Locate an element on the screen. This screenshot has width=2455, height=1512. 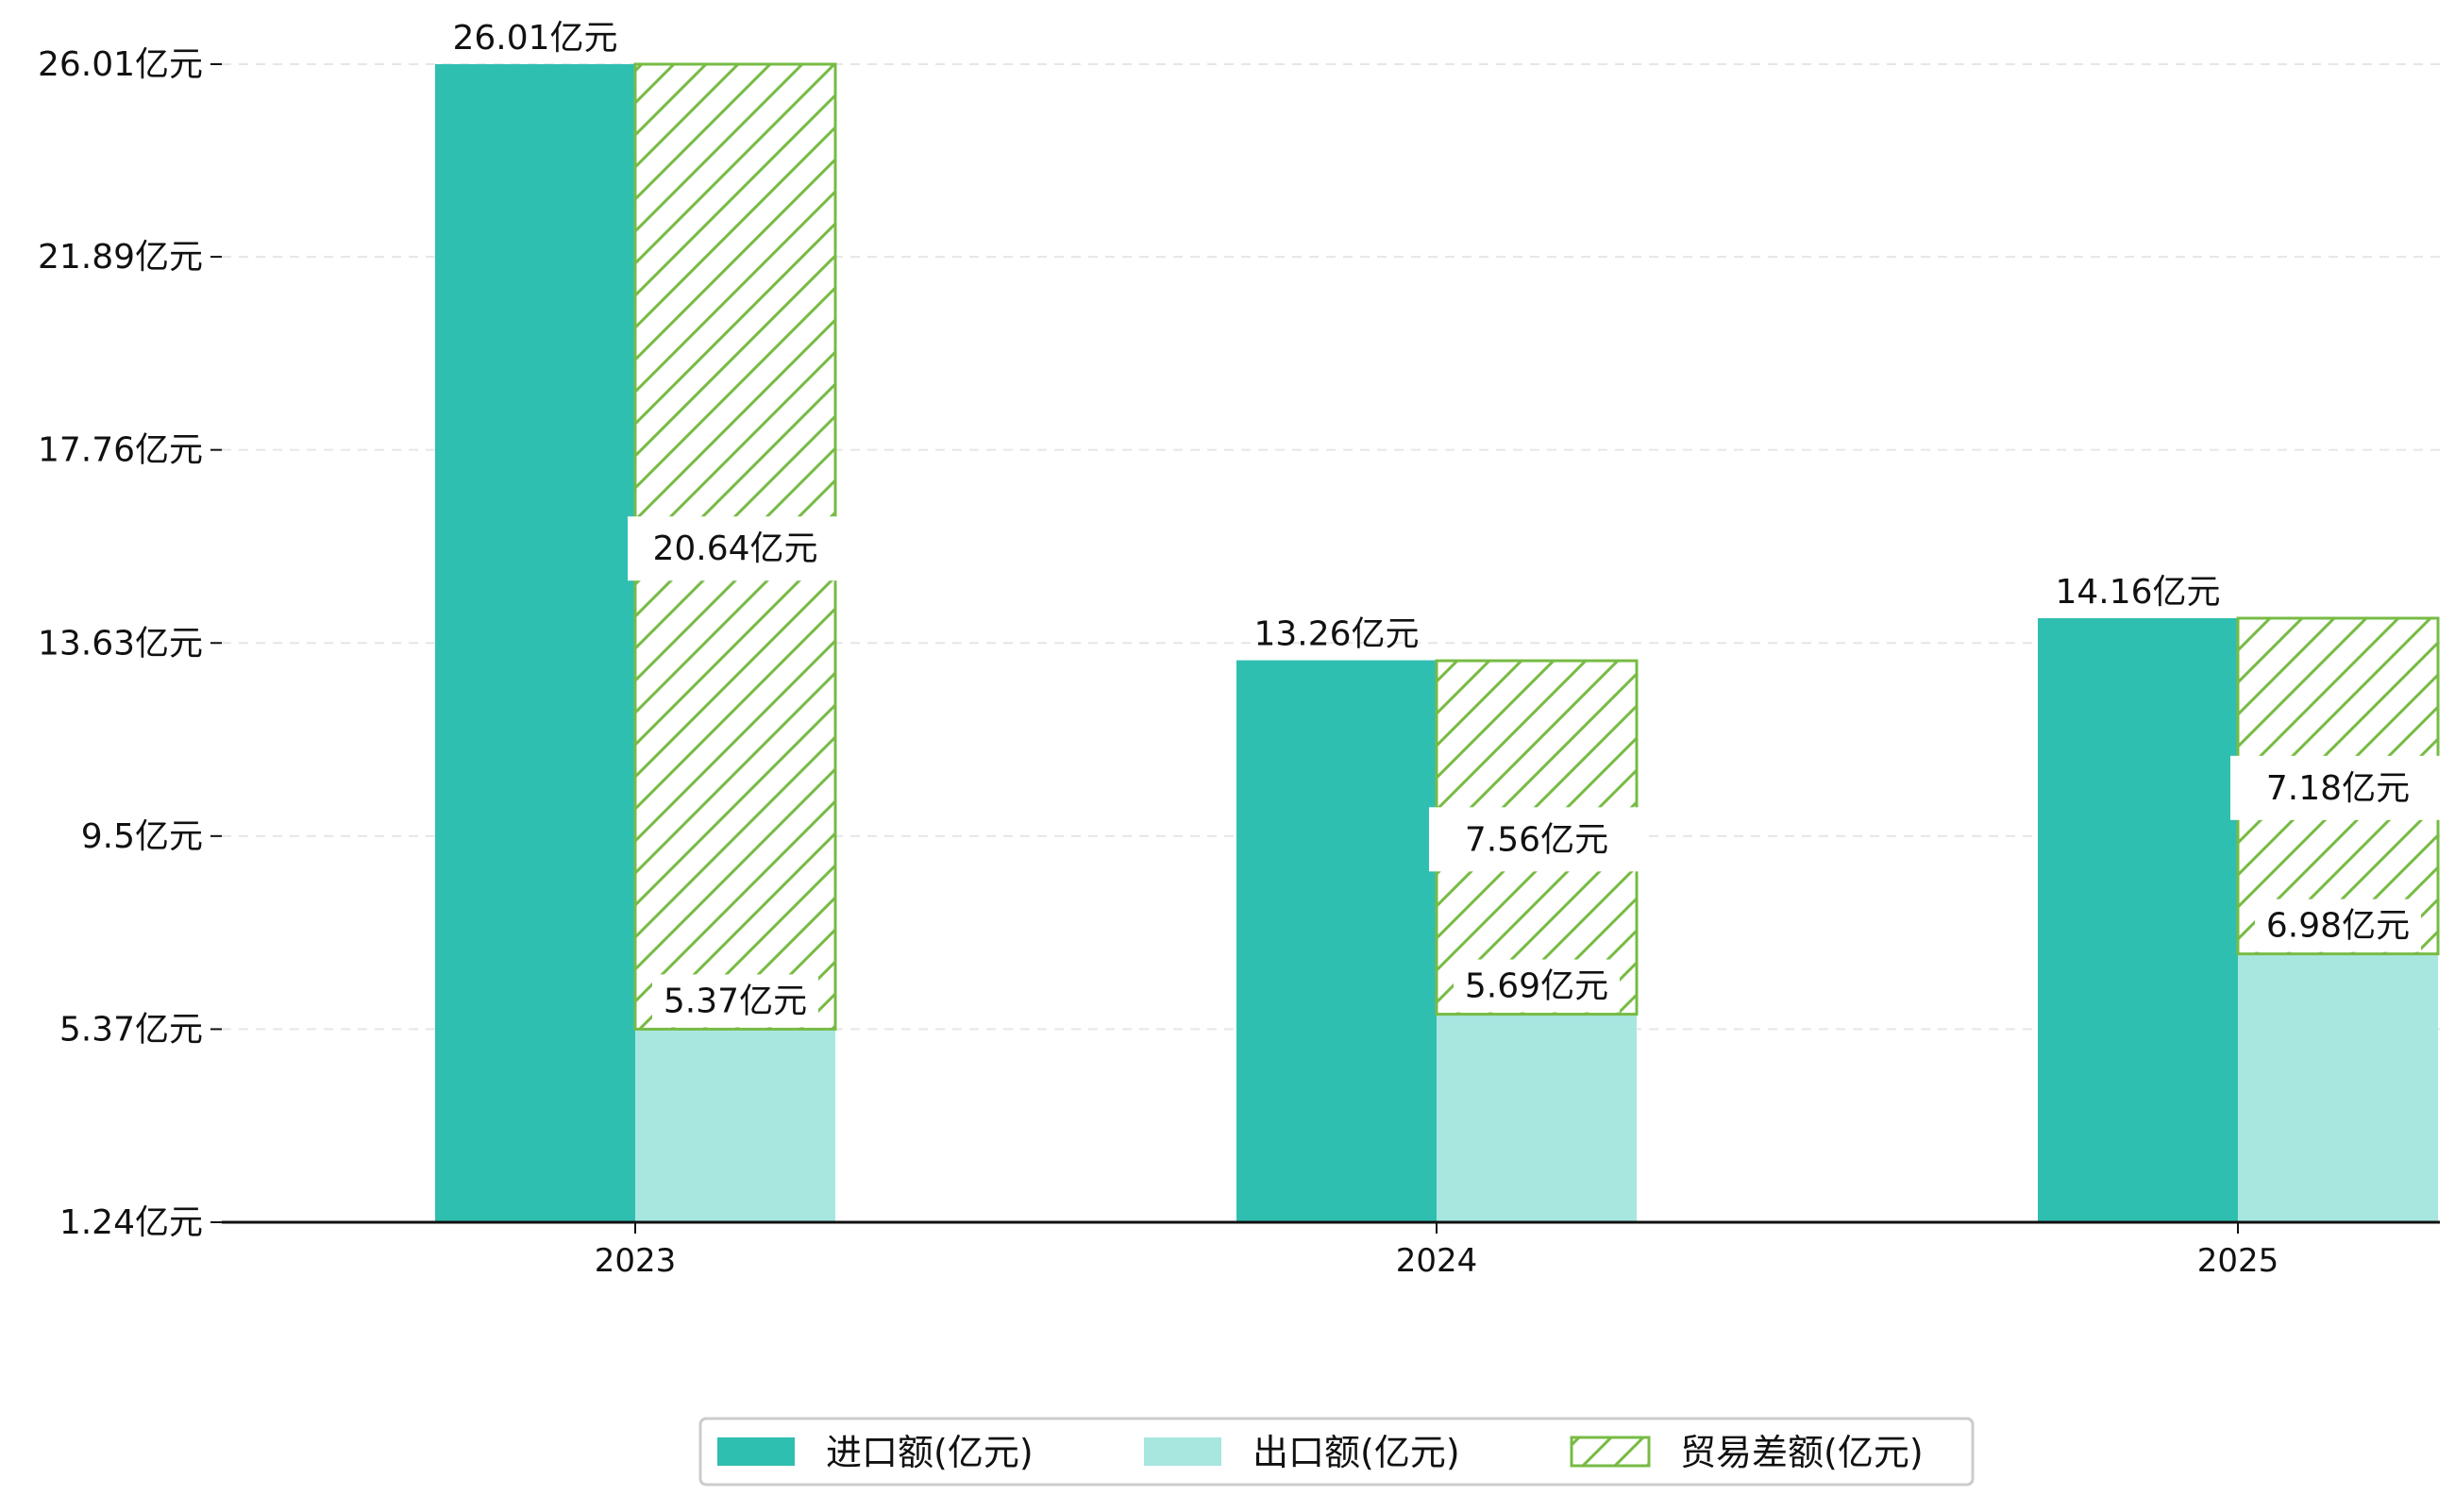
import-value-label: 26.01亿元 is located at coordinates (534, 38).